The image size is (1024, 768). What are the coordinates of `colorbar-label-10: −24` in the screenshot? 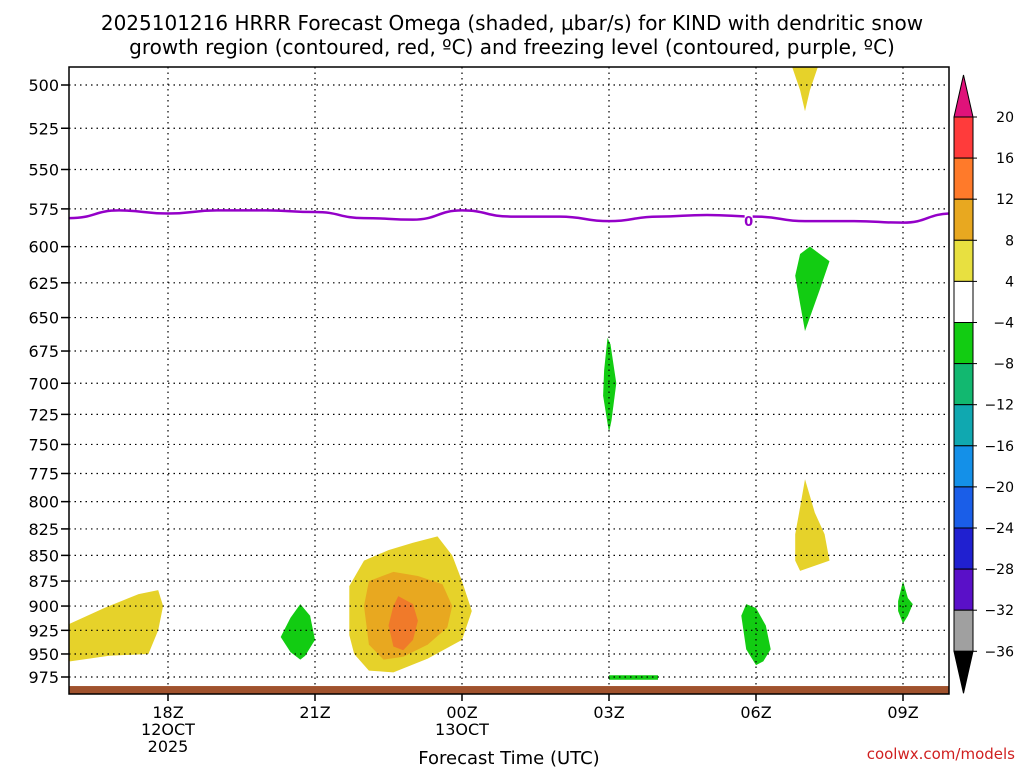 It's located at (999, 529).